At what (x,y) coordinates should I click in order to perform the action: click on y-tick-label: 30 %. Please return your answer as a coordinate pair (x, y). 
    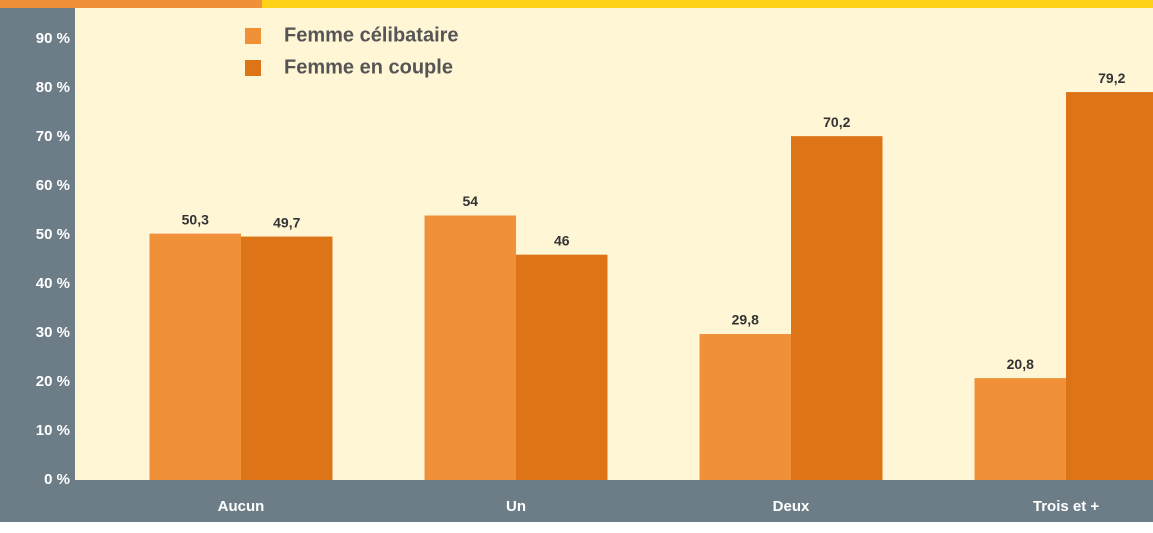
    Looking at the image, I should click on (53, 332).